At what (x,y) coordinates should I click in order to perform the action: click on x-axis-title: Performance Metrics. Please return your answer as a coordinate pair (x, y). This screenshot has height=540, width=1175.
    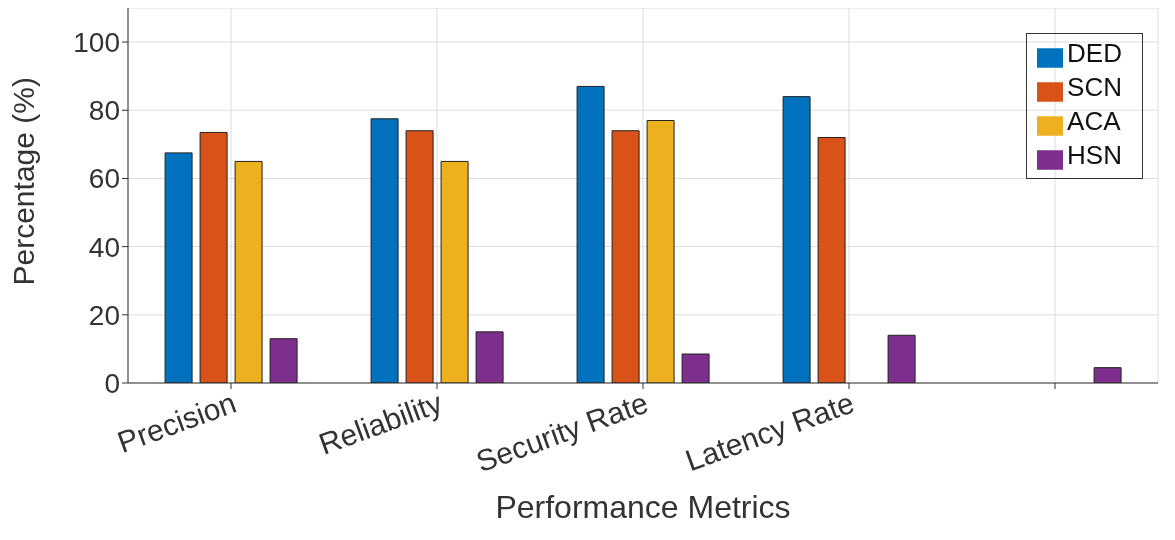
    Looking at the image, I should click on (643, 507).